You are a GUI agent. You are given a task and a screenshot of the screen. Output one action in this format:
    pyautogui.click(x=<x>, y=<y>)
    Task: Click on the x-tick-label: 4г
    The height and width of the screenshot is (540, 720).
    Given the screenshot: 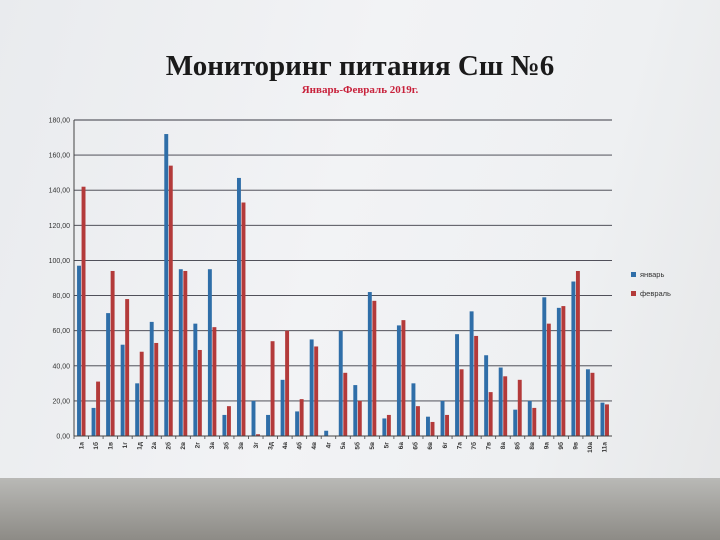 What is the action you would take?
    pyautogui.click(x=328, y=445)
    